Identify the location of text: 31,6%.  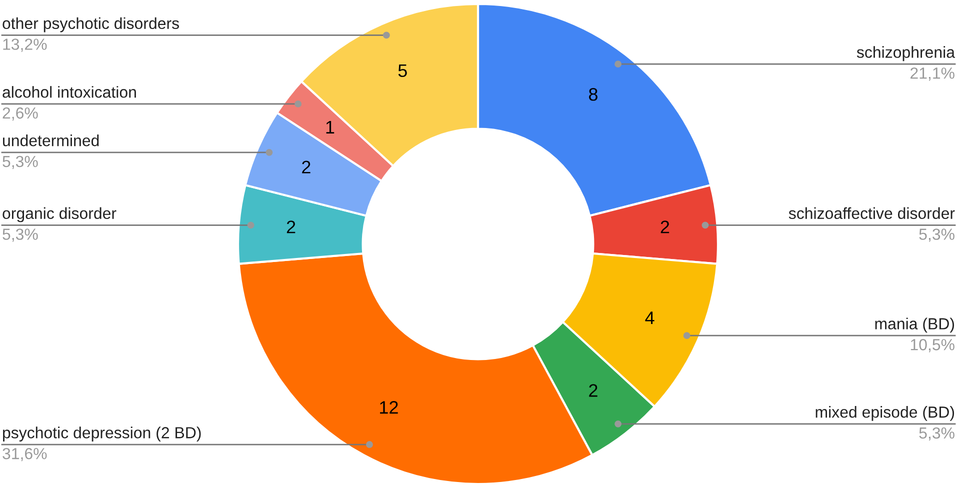
(24, 455).